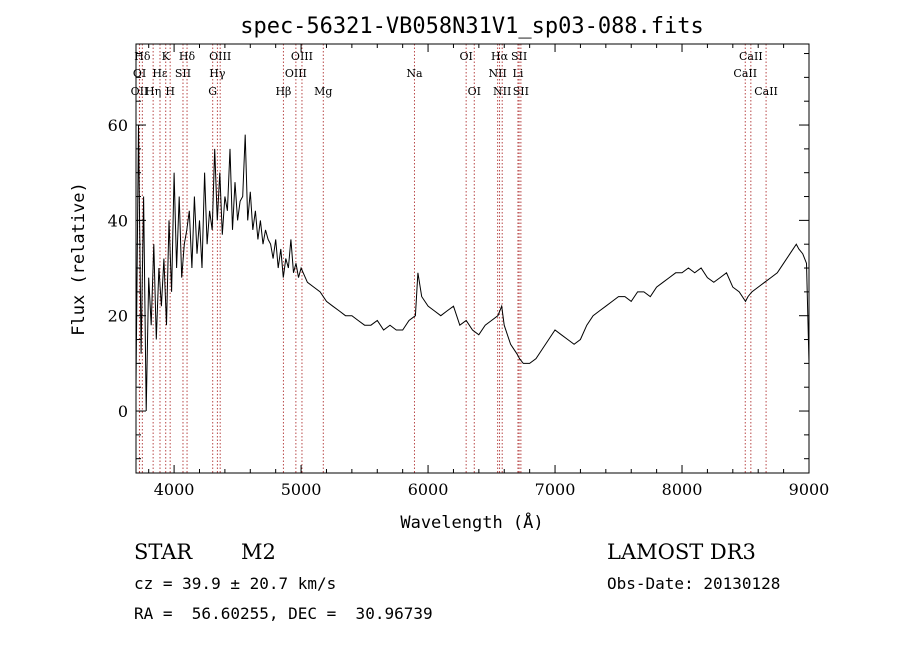 Image resolution: width=900 pixels, height=649 pixels. I want to click on x-tick-label-5: 9000, so click(809, 489).